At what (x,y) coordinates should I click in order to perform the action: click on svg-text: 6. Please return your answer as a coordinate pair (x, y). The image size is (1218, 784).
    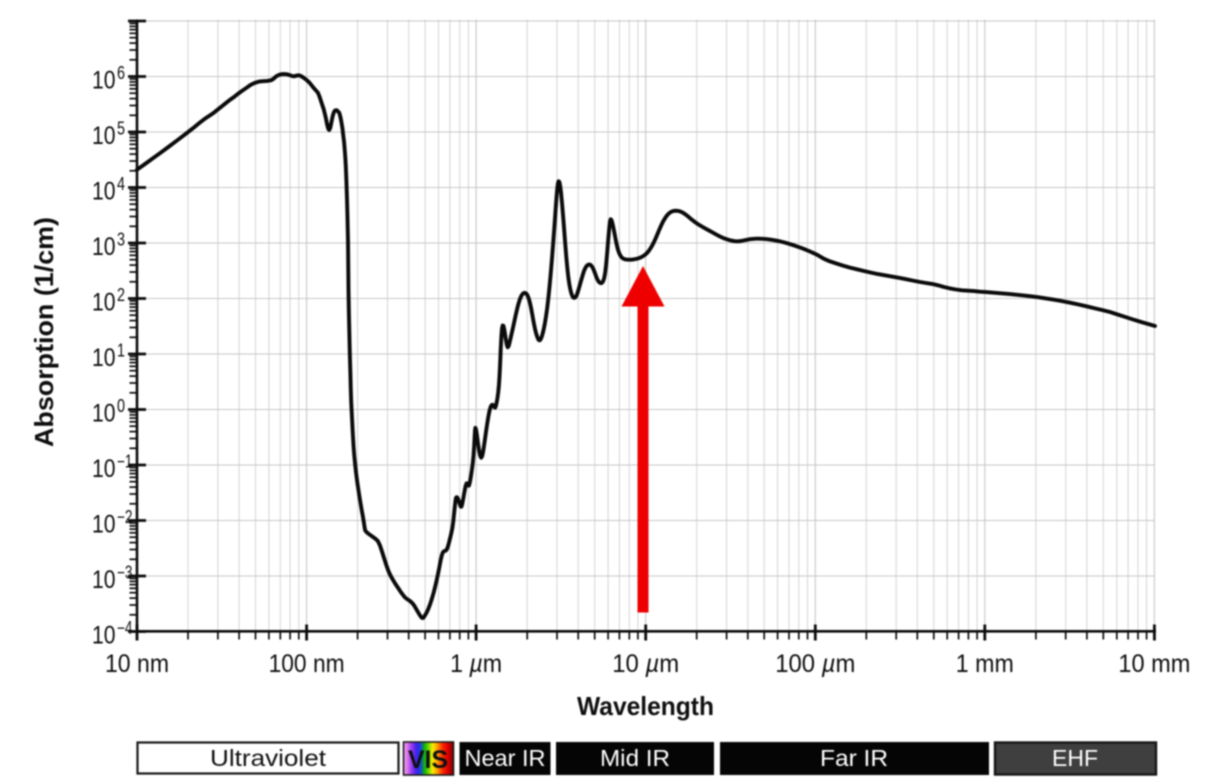
    Looking at the image, I should click on (121, 73).